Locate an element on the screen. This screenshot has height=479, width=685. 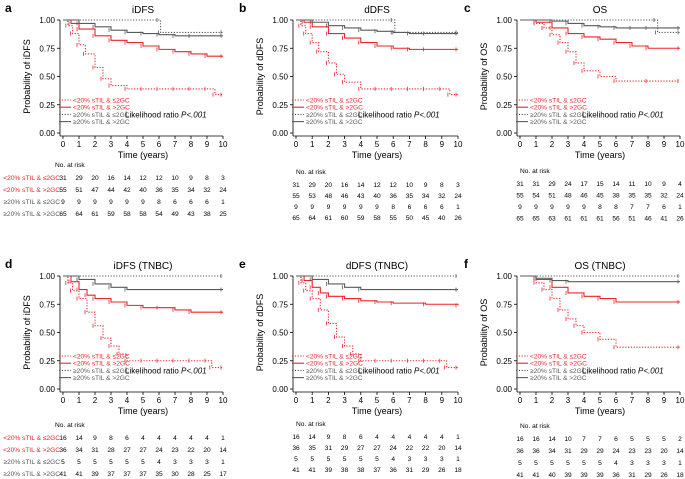
risk-count: 40 is located at coordinates (377, 196).